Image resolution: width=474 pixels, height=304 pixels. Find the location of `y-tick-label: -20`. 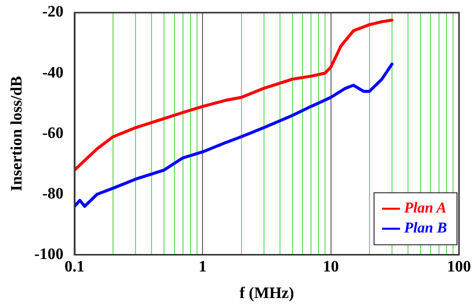

y-tick-label: -20 is located at coordinates (53, 12).